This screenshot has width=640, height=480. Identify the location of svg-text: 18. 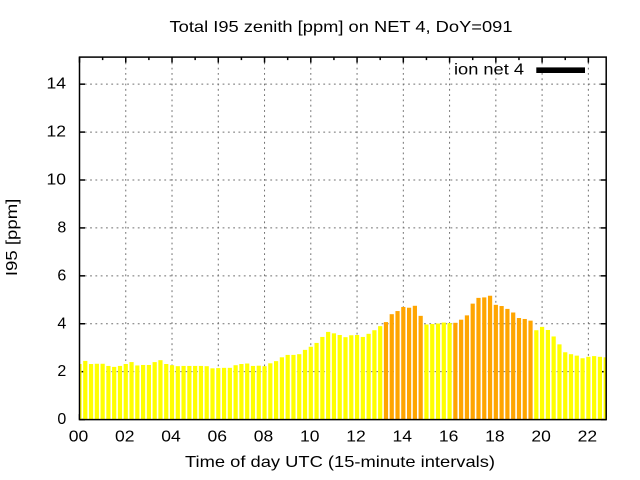
(495, 437).